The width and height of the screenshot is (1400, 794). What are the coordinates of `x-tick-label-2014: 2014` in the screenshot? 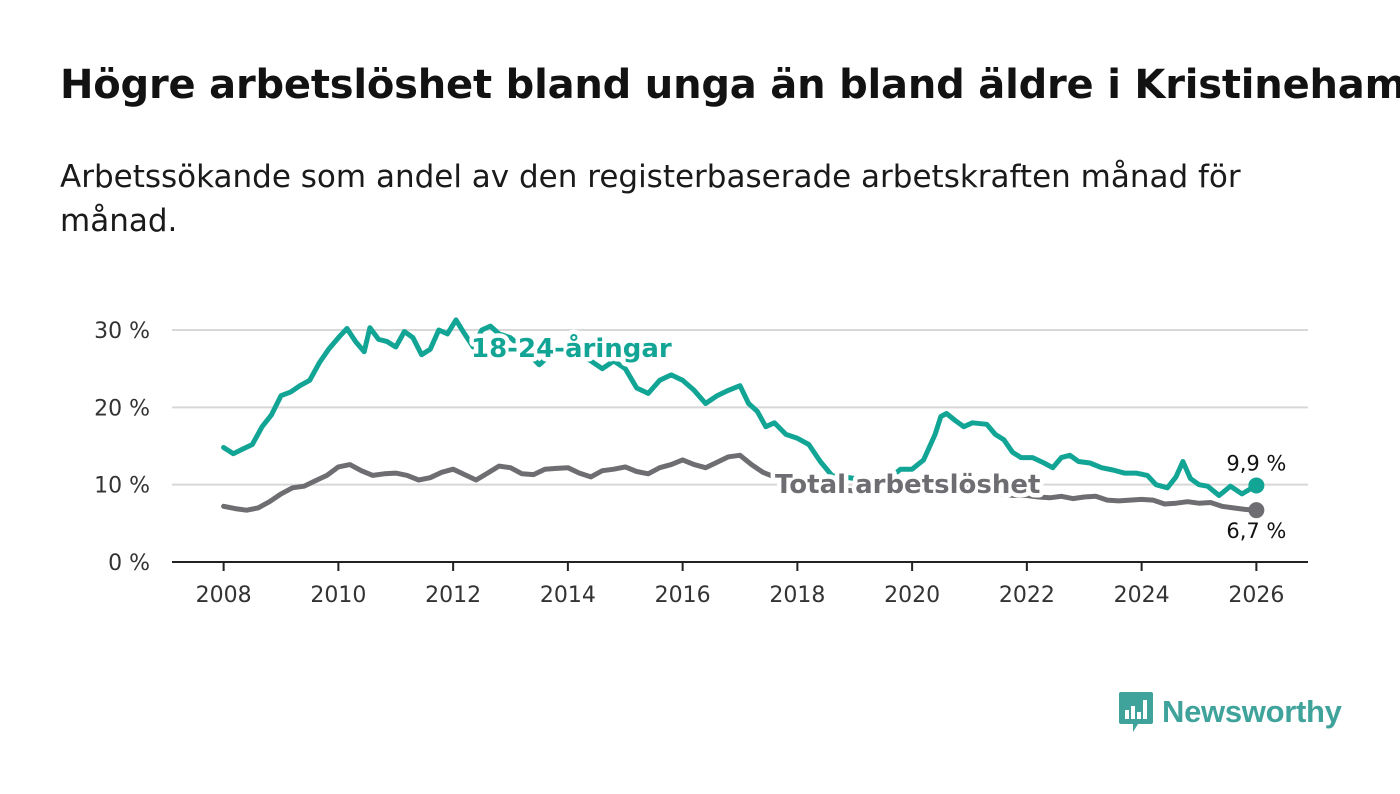 It's located at (568, 595).